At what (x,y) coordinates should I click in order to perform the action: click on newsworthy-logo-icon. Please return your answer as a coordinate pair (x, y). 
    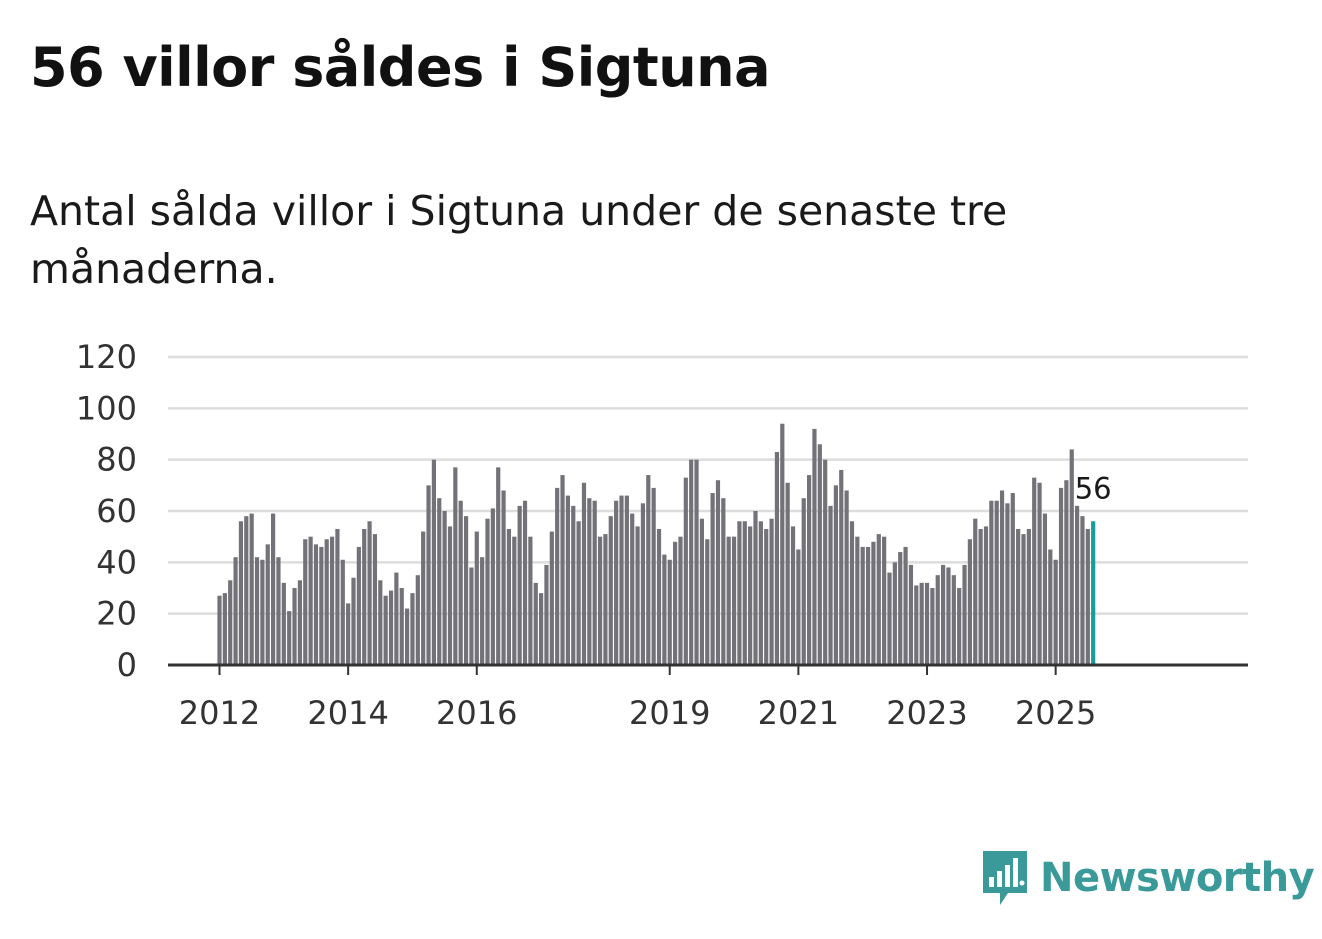
    Looking at the image, I should click on (1005, 878).